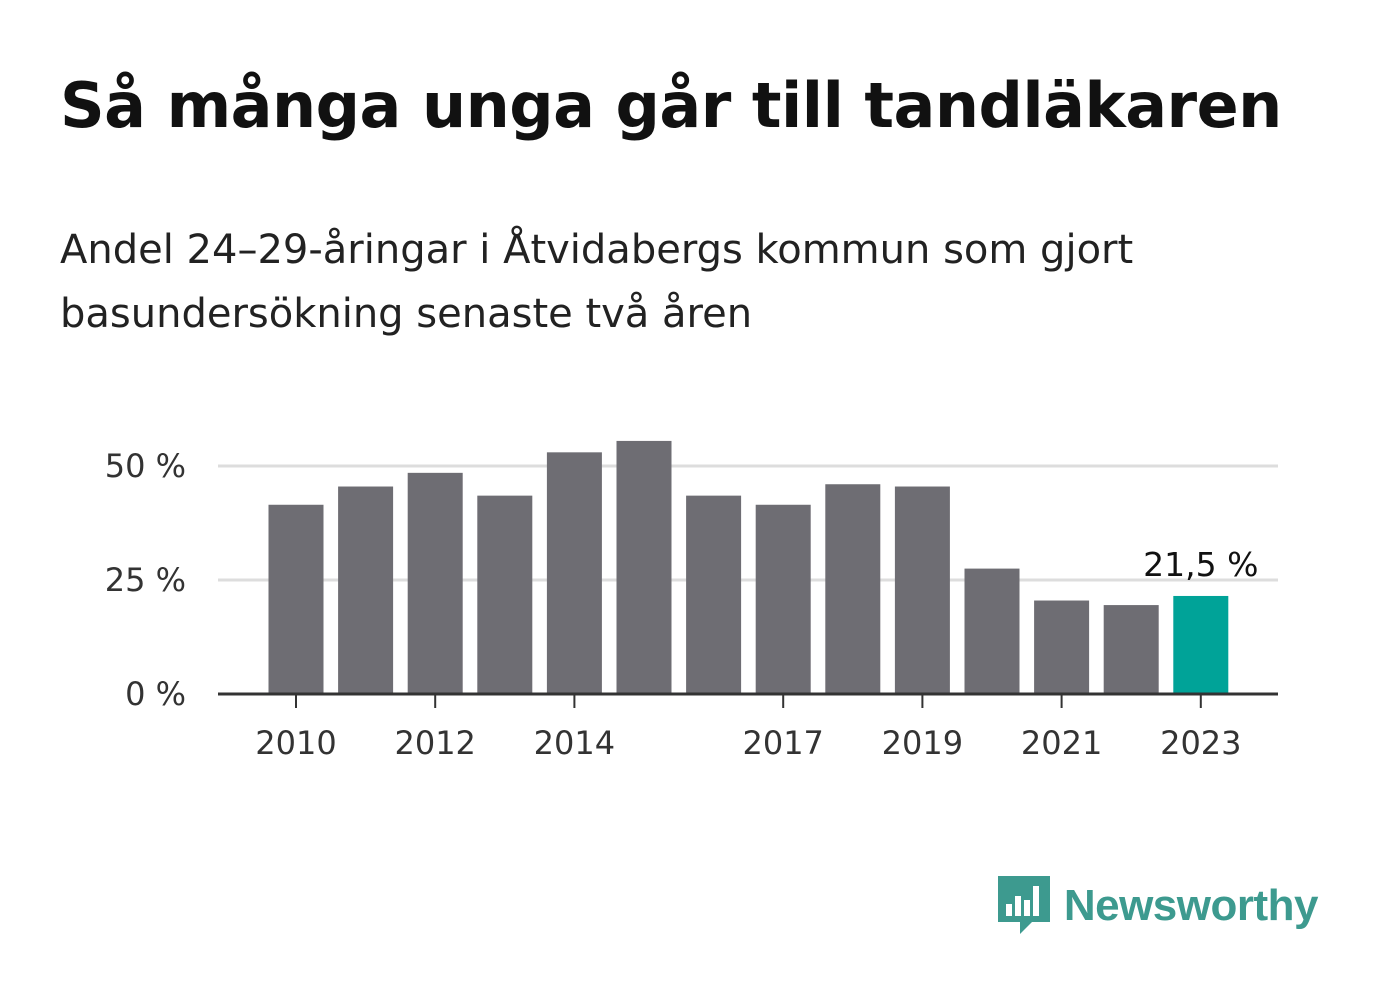 This screenshot has width=1382, height=999. Describe the element at coordinates (922, 743) in the screenshot. I see `x-tick-label: 2019` at that location.